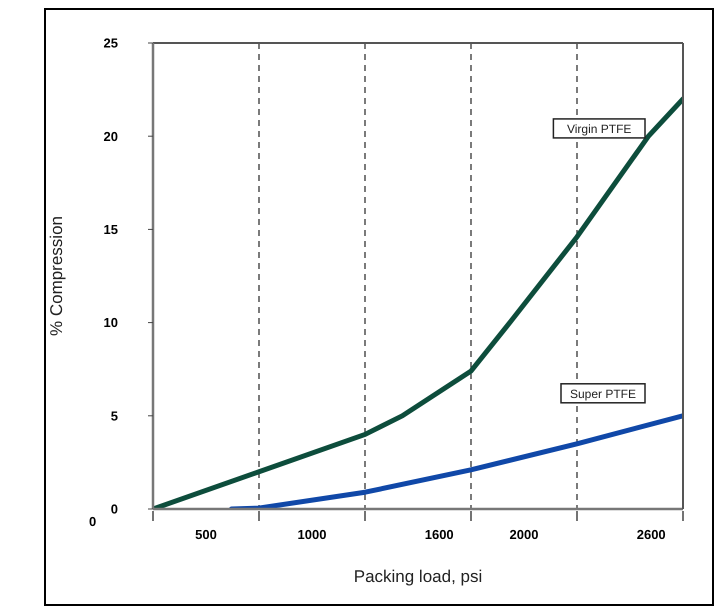  I want to click on x-tick-label: 2600, so click(651, 534).